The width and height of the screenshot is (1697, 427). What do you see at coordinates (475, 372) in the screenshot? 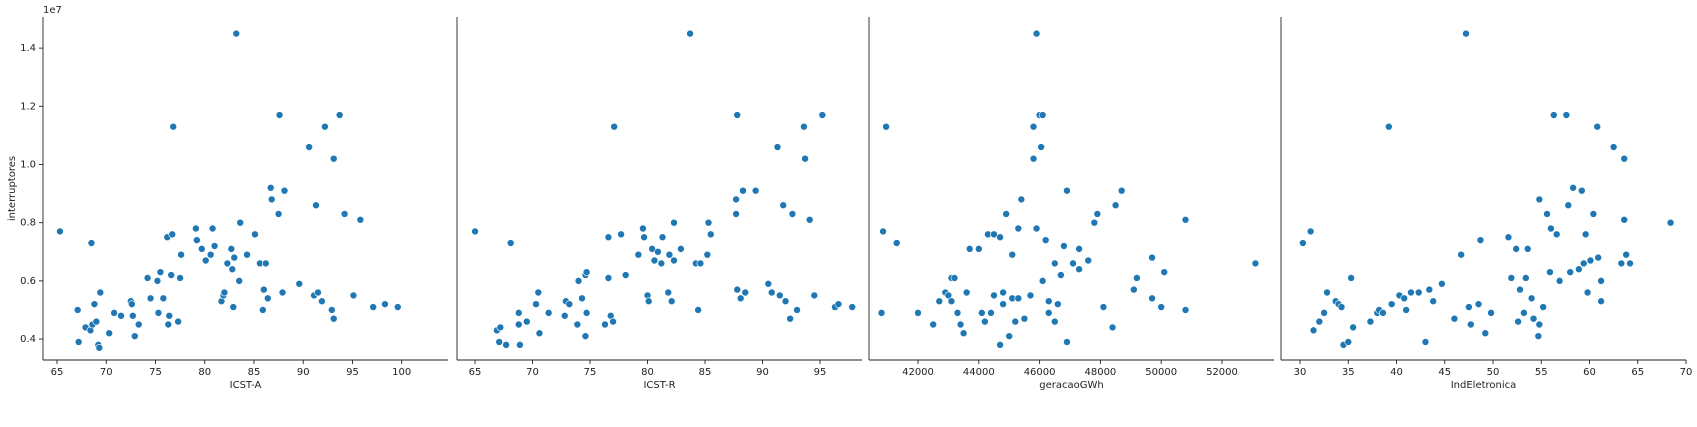
I see `x-tick-label: 65` at bounding box center [475, 372].